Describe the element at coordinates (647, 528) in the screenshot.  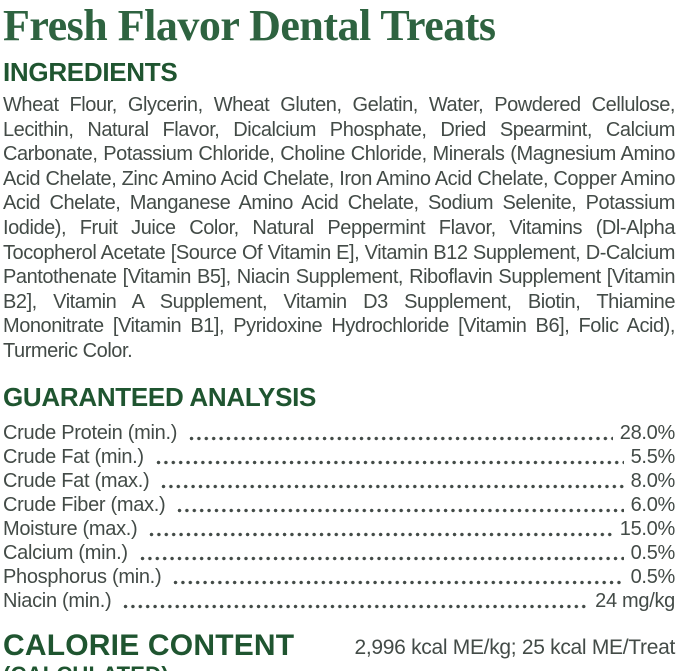
I see `analysis-value: 15.0%` at that location.